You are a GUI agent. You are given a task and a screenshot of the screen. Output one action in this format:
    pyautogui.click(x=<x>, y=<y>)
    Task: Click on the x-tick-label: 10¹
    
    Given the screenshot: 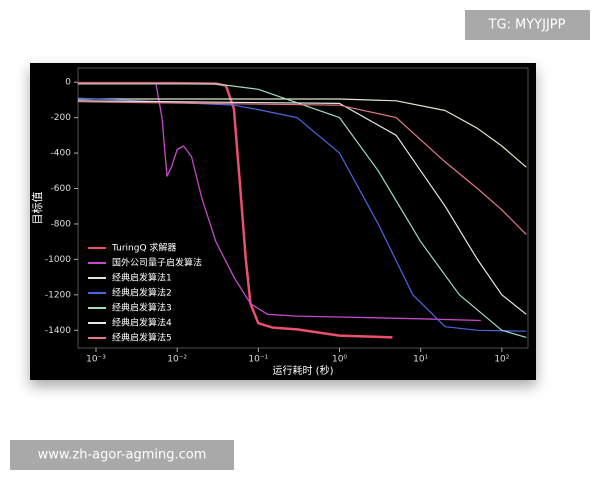 What is the action you would take?
    pyautogui.click(x=420, y=360)
    